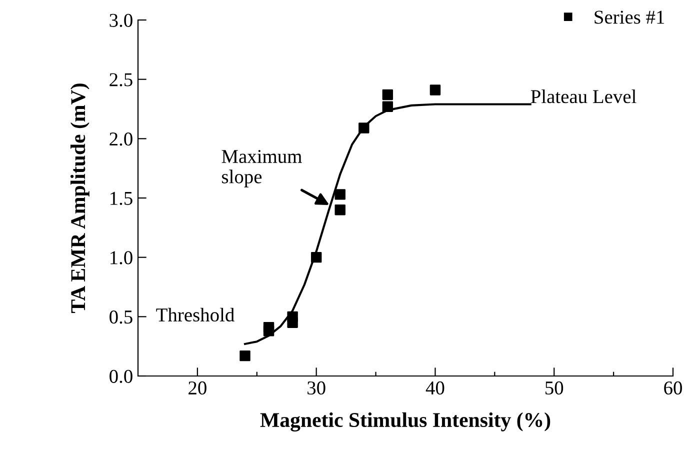 This screenshot has height=455, width=688. Describe the element at coordinates (121, 79) in the screenshot. I see `y-tick-label: 2.5` at that location.